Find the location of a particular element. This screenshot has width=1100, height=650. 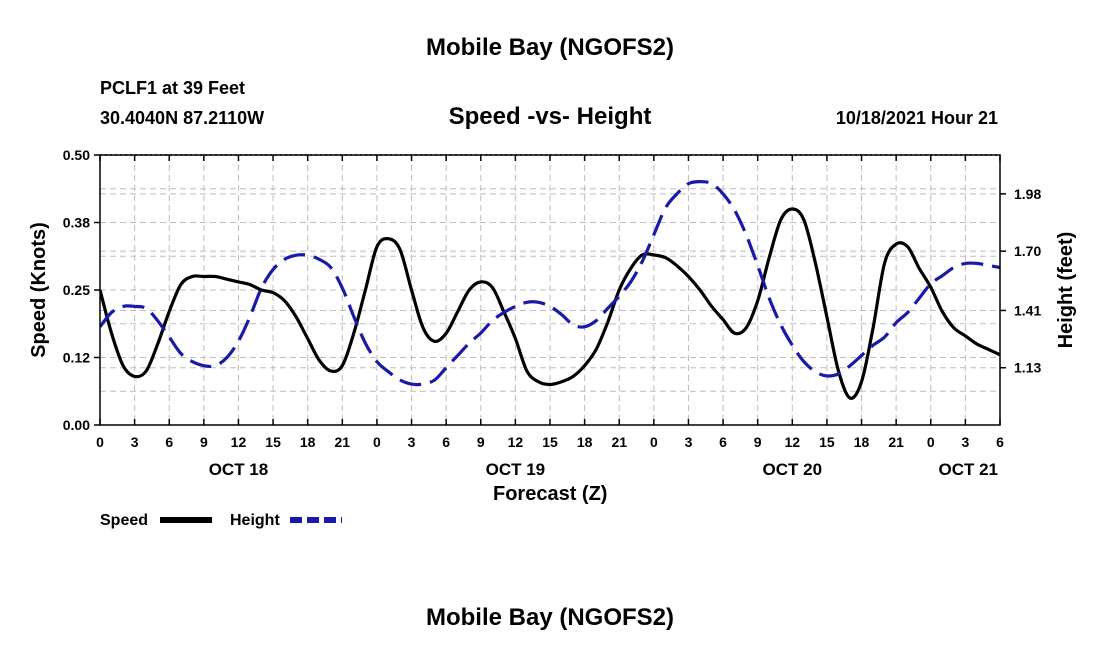

legend-speed-label: Speed is located at coordinates (124, 520).